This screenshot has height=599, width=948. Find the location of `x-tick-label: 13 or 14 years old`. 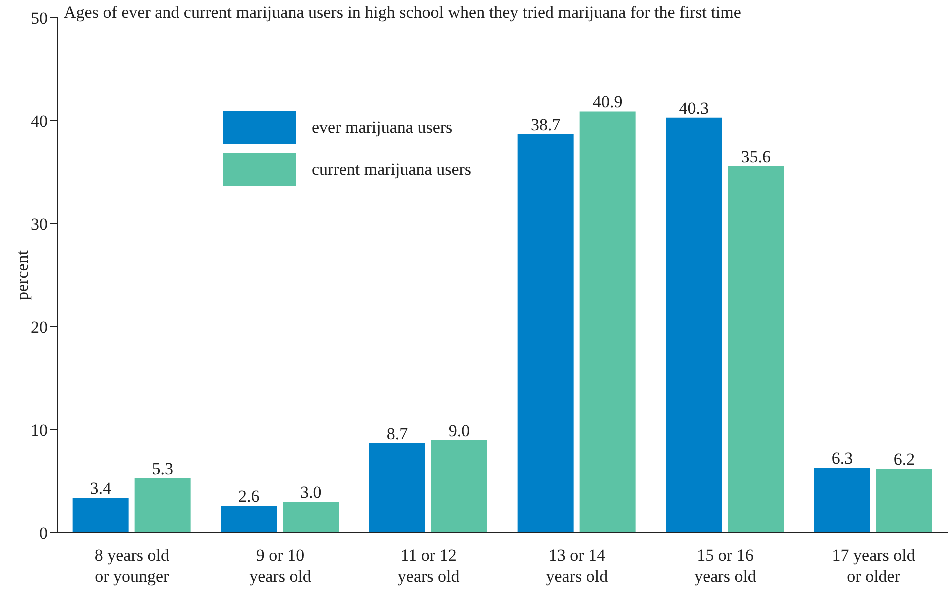

x-tick-label: 13 or 14 years old is located at coordinates (577, 566).